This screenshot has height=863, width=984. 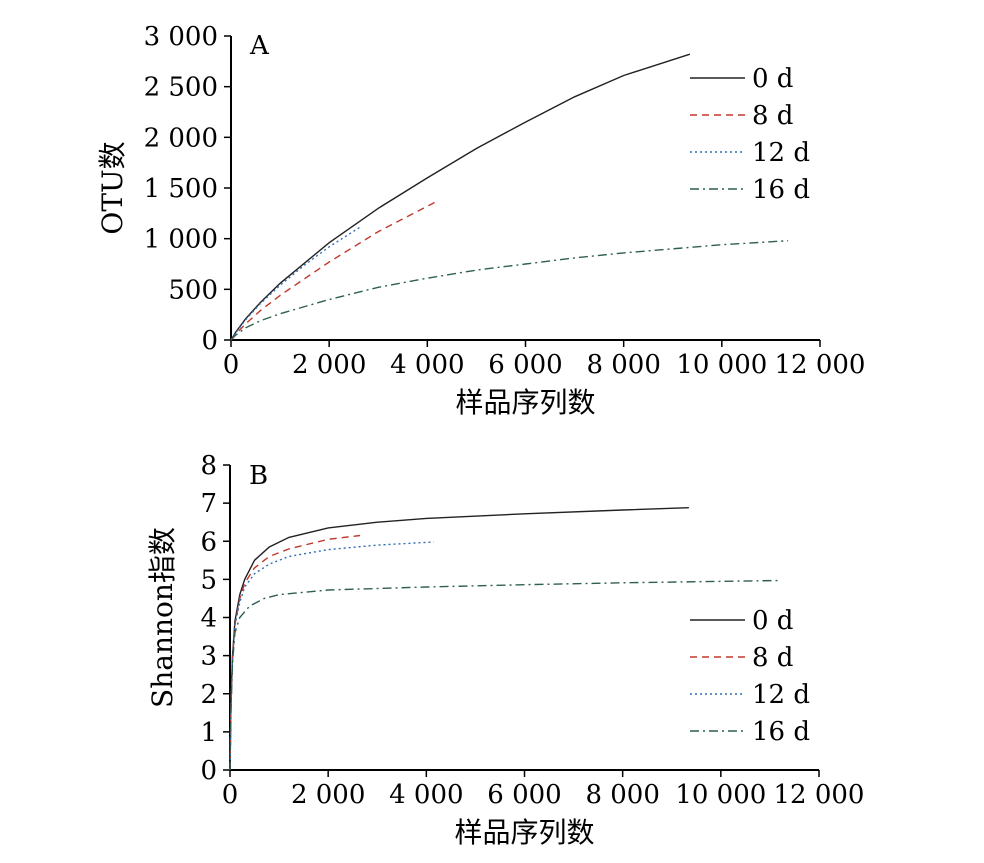 What do you see at coordinates (193, 290) in the screenshot?
I see `y-tick-label: 500` at bounding box center [193, 290].